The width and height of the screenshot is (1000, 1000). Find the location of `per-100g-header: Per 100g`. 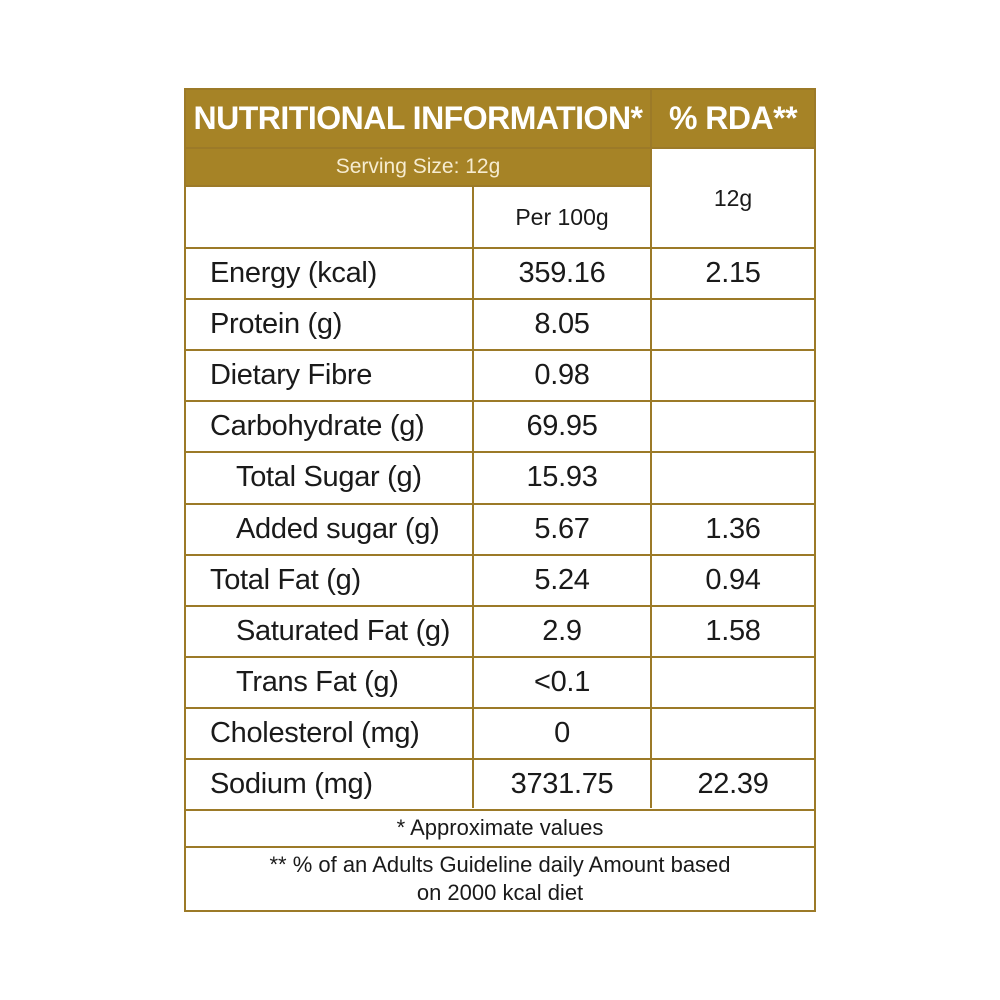

per-100g-header: Per 100g is located at coordinates (562, 216).